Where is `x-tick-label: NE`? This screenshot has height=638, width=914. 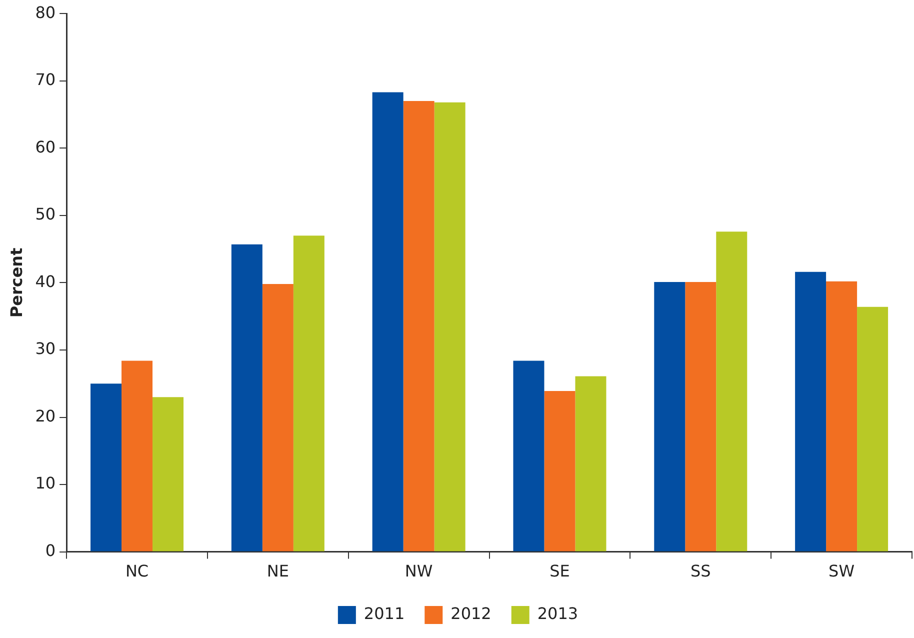 x-tick-label: NE is located at coordinates (277, 571).